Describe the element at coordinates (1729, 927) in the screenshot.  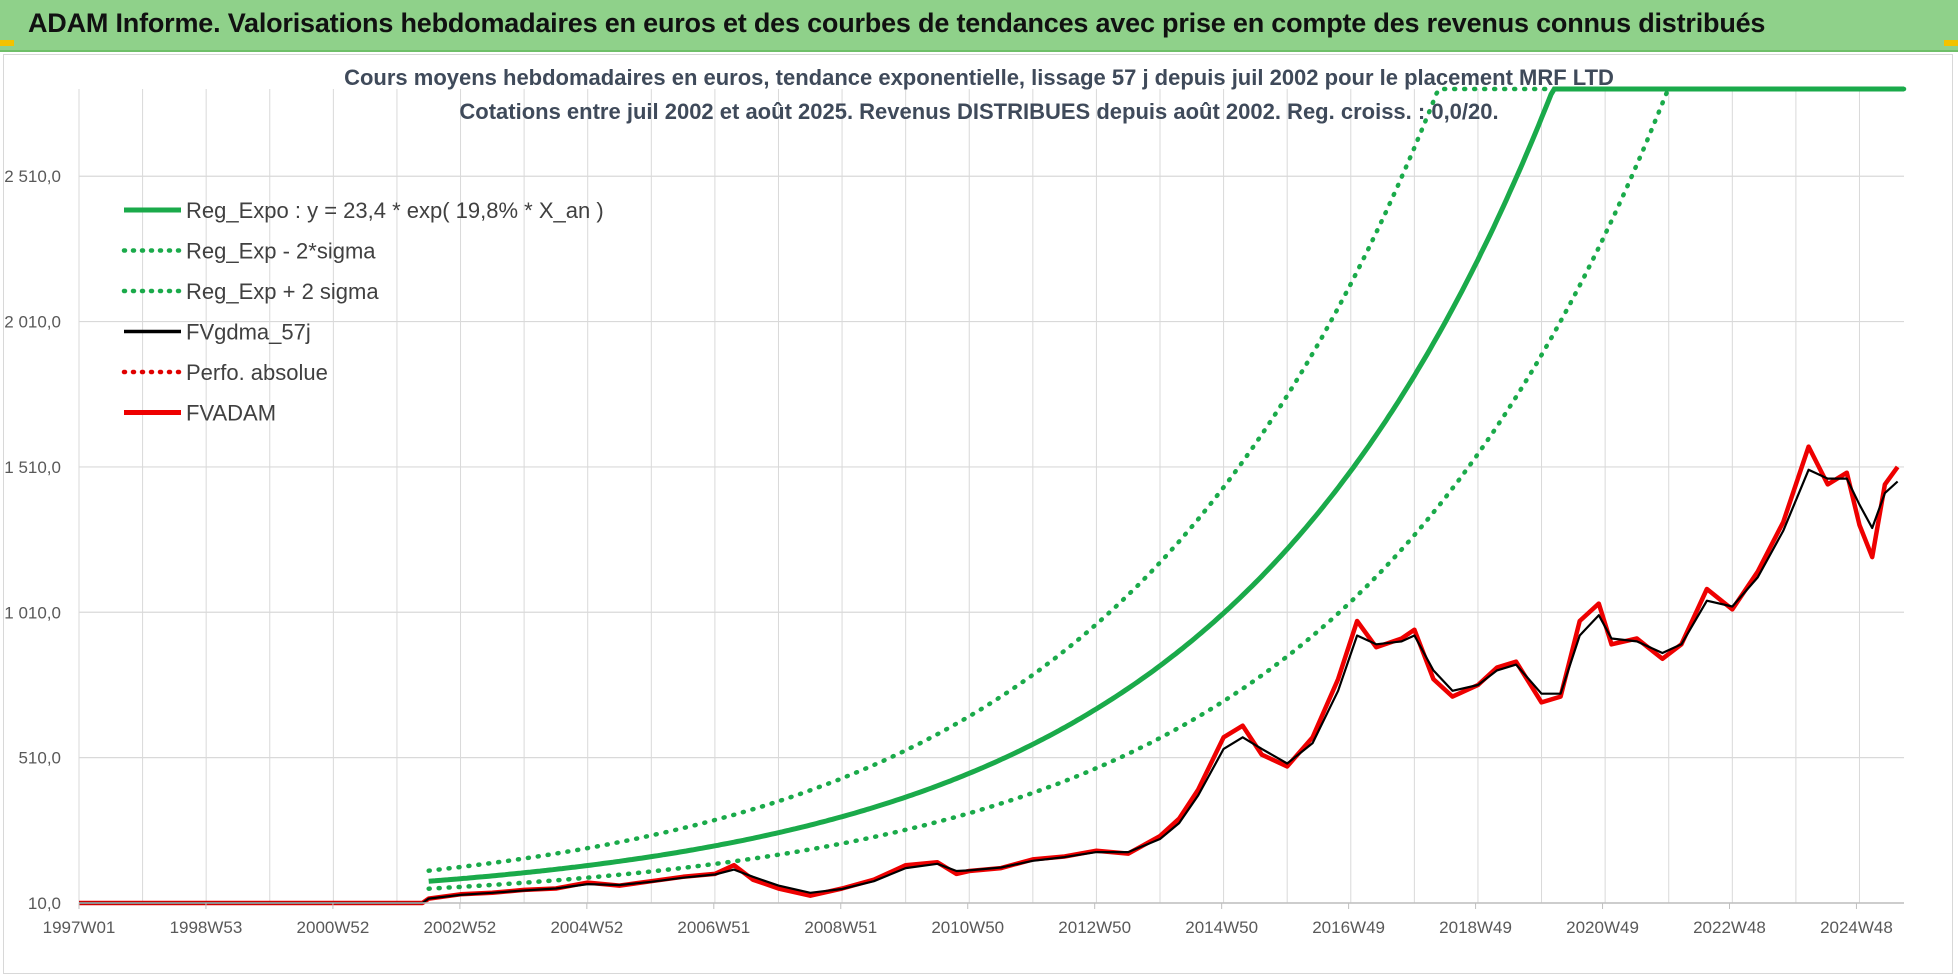
I see `x-tick-label: 2022W48` at that location.